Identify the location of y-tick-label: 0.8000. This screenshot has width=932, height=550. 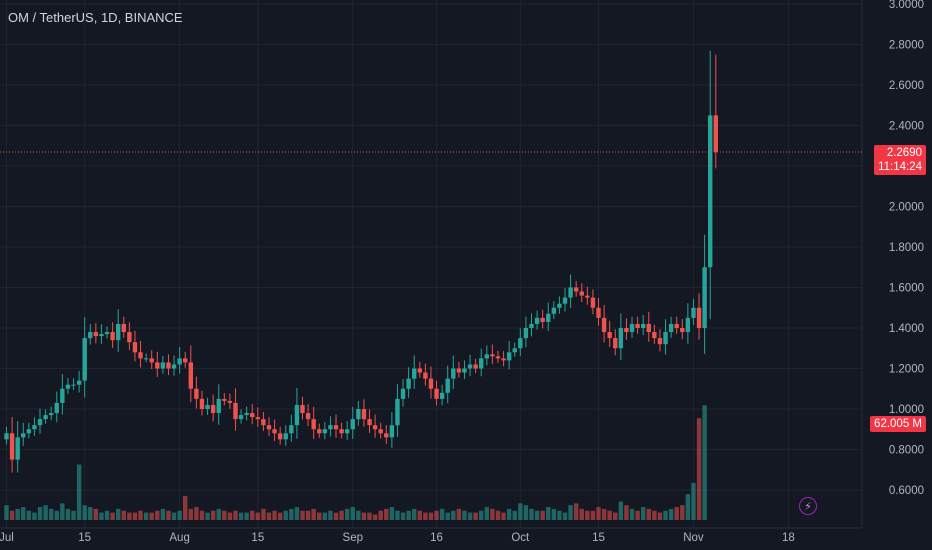
(906, 451).